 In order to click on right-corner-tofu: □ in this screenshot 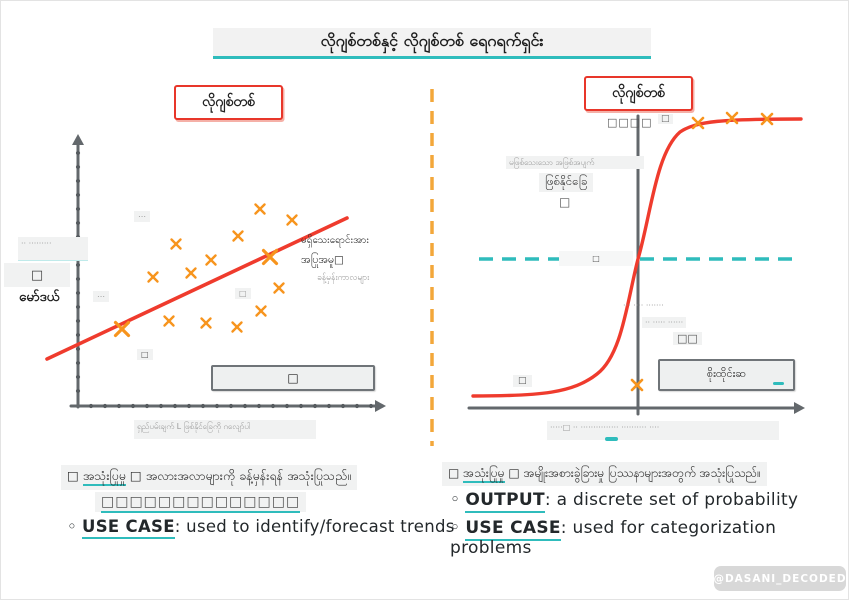, I will do `click(522, 381)`.